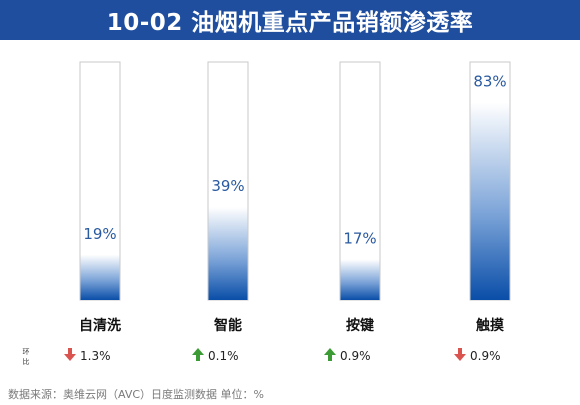 This screenshot has height=405, width=580. What do you see at coordinates (227, 325) in the screenshot?
I see `category-label: 智能` at bounding box center [227, 325].